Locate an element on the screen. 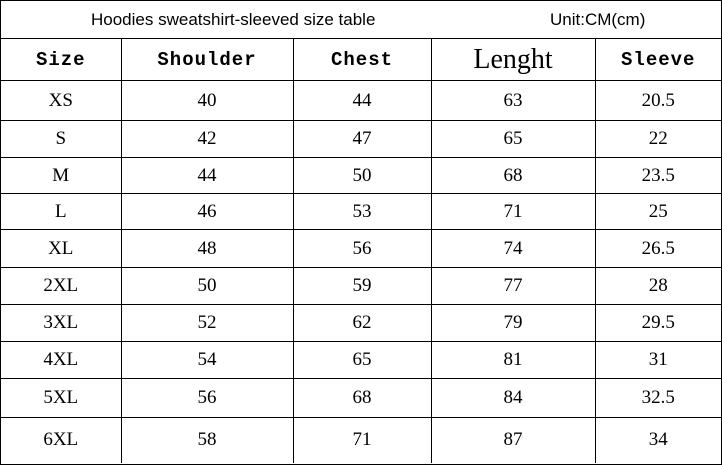 The image size is (722, 465). table-cell: 48 is located at coordinates (207, 248).